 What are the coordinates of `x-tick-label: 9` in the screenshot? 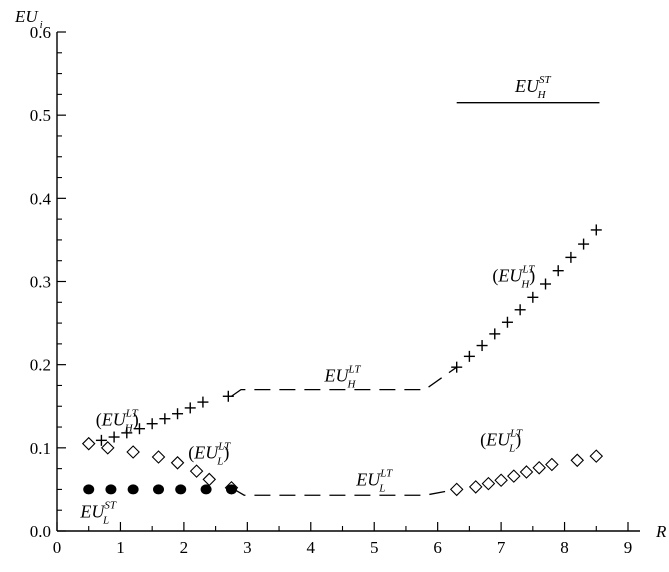 It's located at (628, 547).